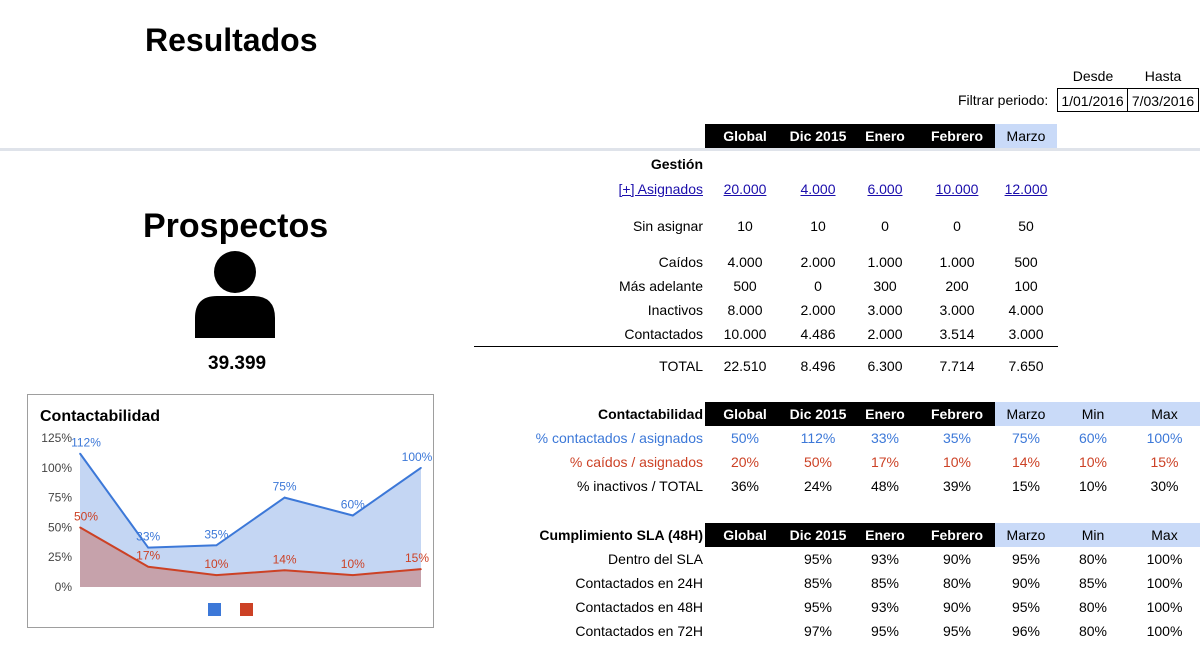 This screenshot has width=1200, height=646. I want to click on y-tick-label: 50%, so click(60, 527).